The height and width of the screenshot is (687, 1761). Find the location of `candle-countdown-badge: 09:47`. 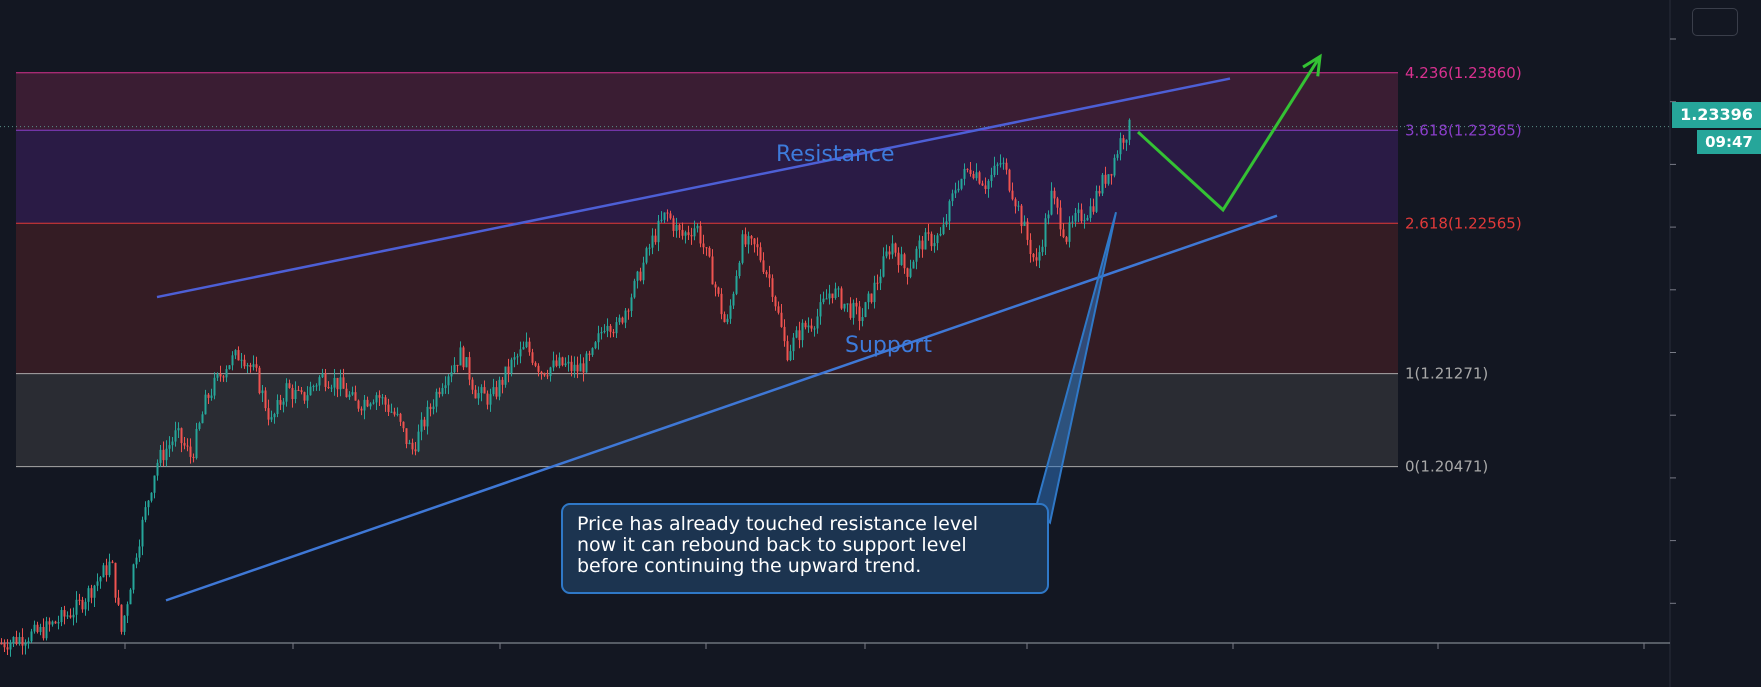

candle-countdown-badge: 09:47 is located at coordinates (1729, 142).